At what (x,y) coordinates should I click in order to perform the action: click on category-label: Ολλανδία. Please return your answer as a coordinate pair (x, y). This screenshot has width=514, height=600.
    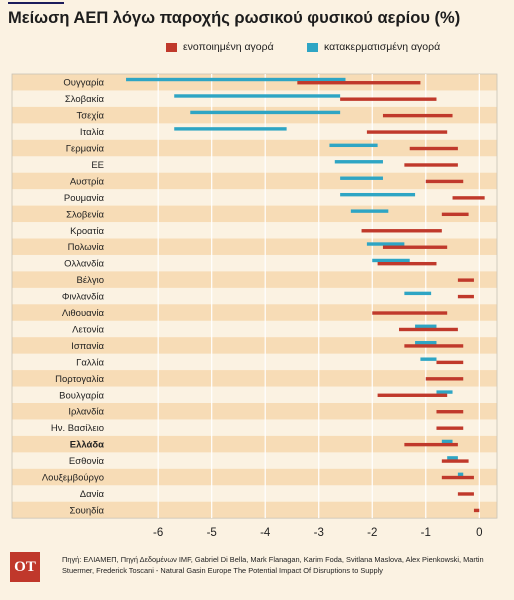
    Looking at the image, I should click on (84, 264).